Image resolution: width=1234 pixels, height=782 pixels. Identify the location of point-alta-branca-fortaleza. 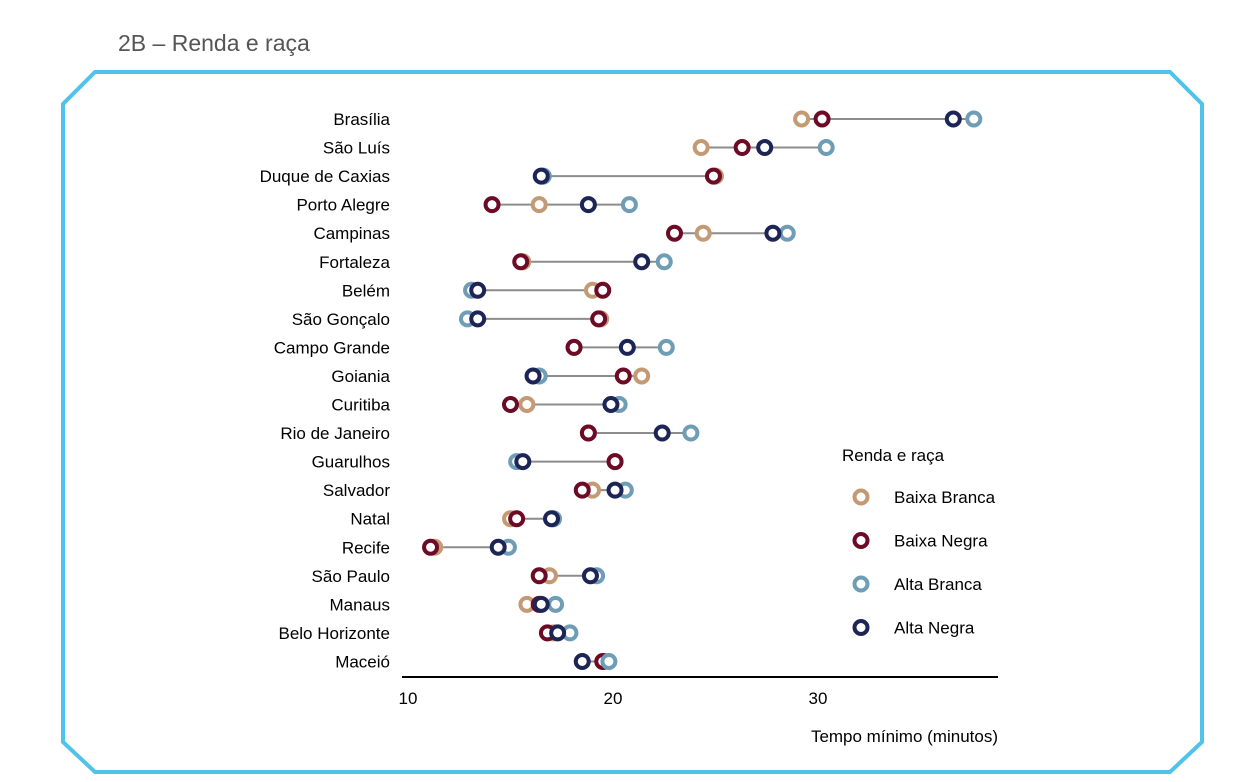
(664, 262).